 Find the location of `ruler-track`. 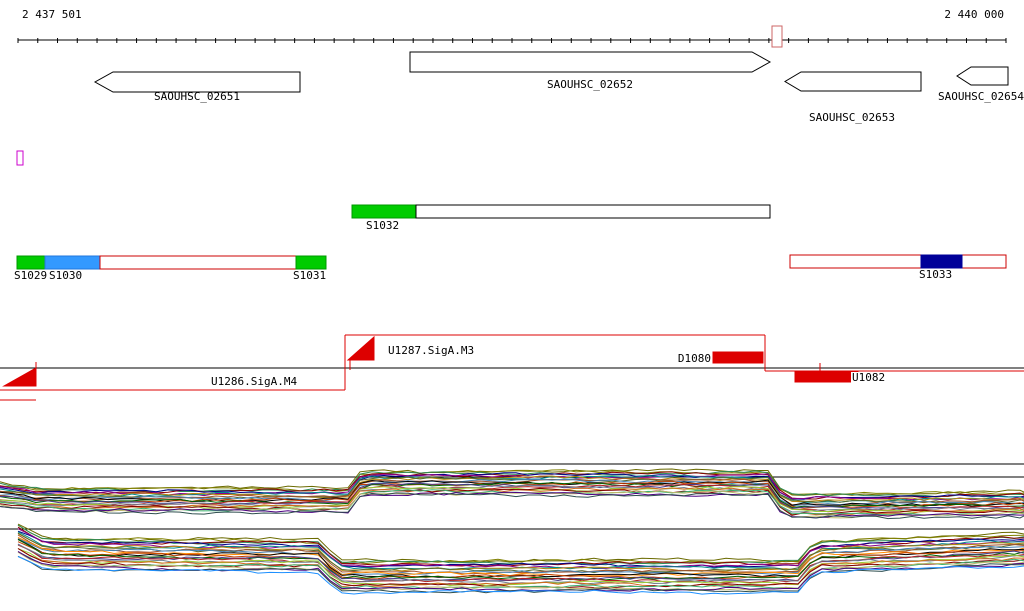

ruler-track is located at coordinates (512, 36).